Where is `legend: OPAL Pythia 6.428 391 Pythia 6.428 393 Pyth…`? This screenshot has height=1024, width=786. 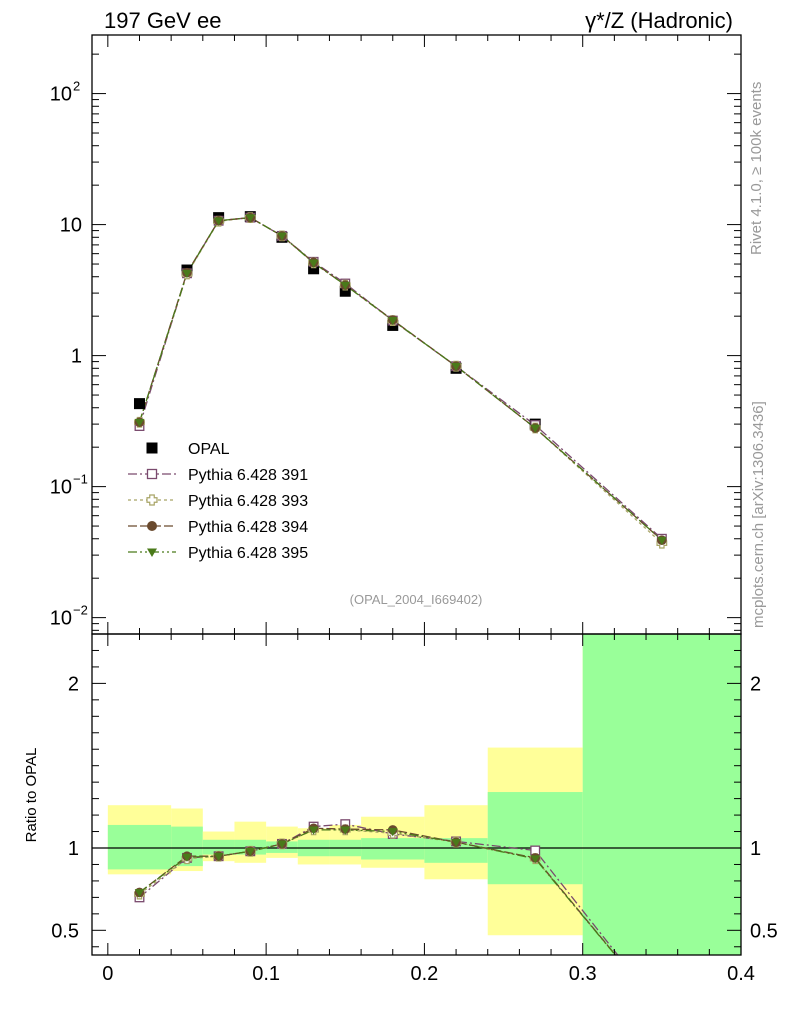 legend: OPAL Pythia 6.428 391 Pythia 6.428 393 Pyth… is located at coordinates (218, 501).